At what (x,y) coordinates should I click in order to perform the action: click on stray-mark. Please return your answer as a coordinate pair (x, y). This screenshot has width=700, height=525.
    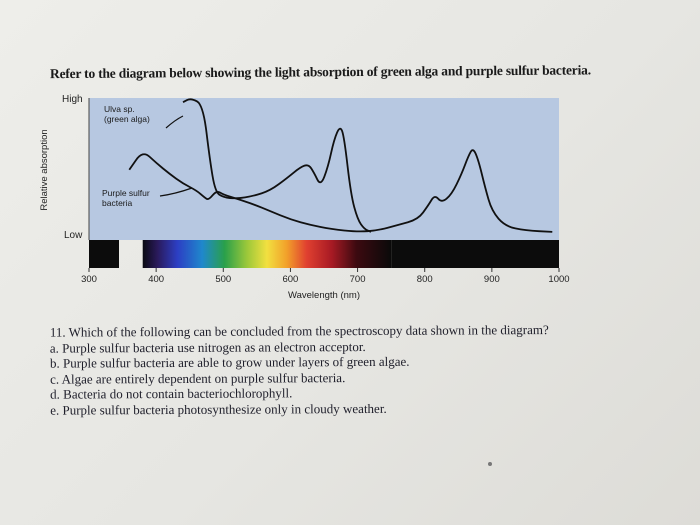
    Looking at the image, I should click on (490, 464).